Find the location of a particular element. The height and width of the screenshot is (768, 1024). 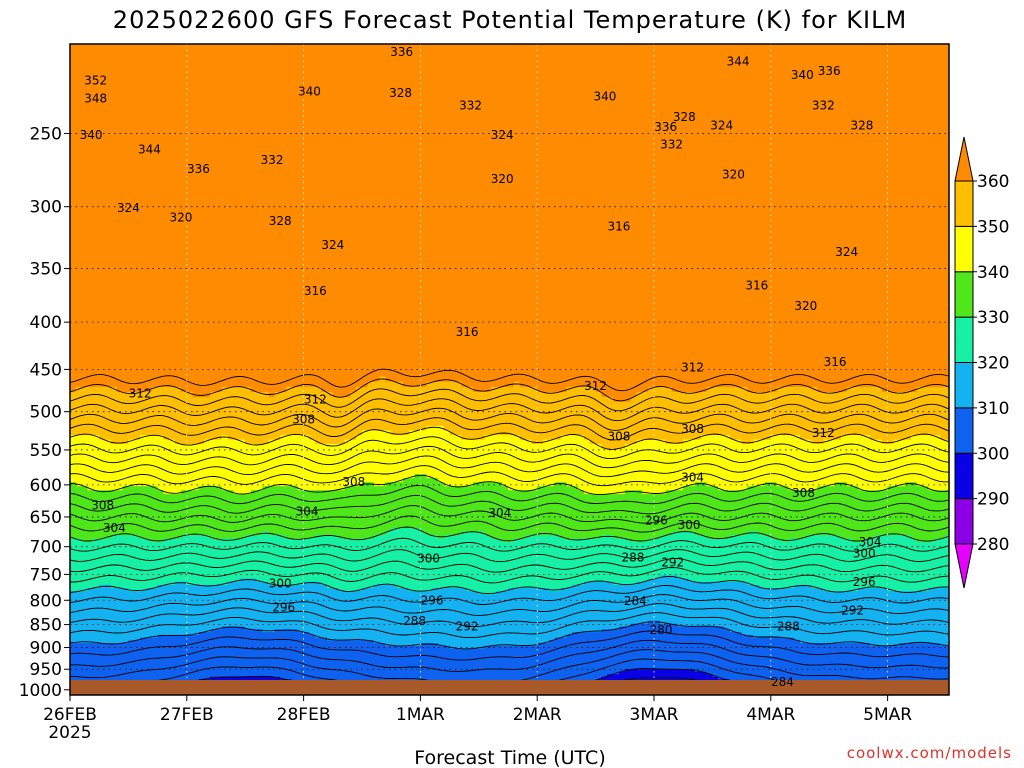

colorbar-label-350: 350 is located at coordinates (993, 227).